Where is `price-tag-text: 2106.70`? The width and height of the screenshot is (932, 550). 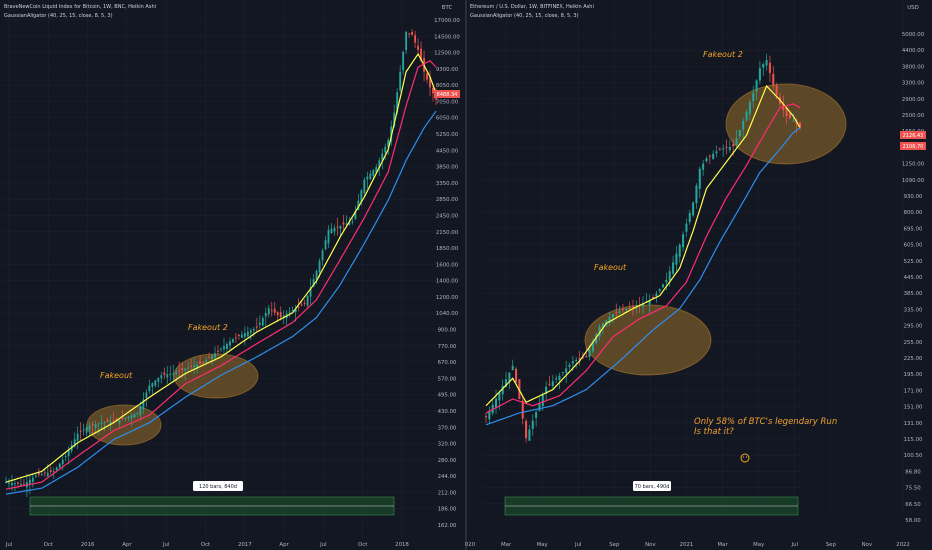
price-tag-text: 2106.70 is located at coordinates (913, 147).